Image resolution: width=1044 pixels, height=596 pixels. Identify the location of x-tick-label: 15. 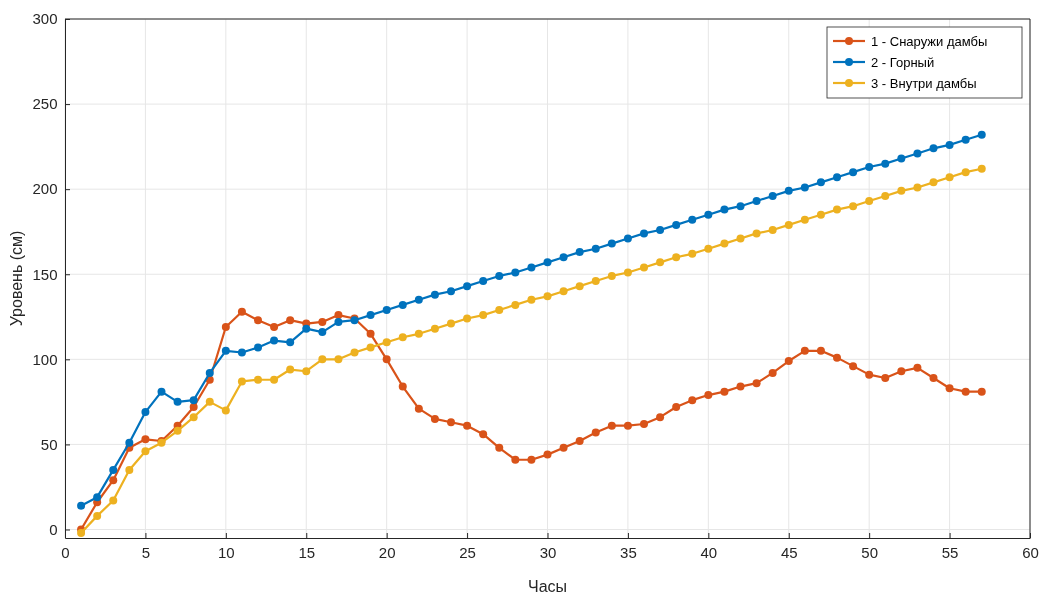
(307, 552).